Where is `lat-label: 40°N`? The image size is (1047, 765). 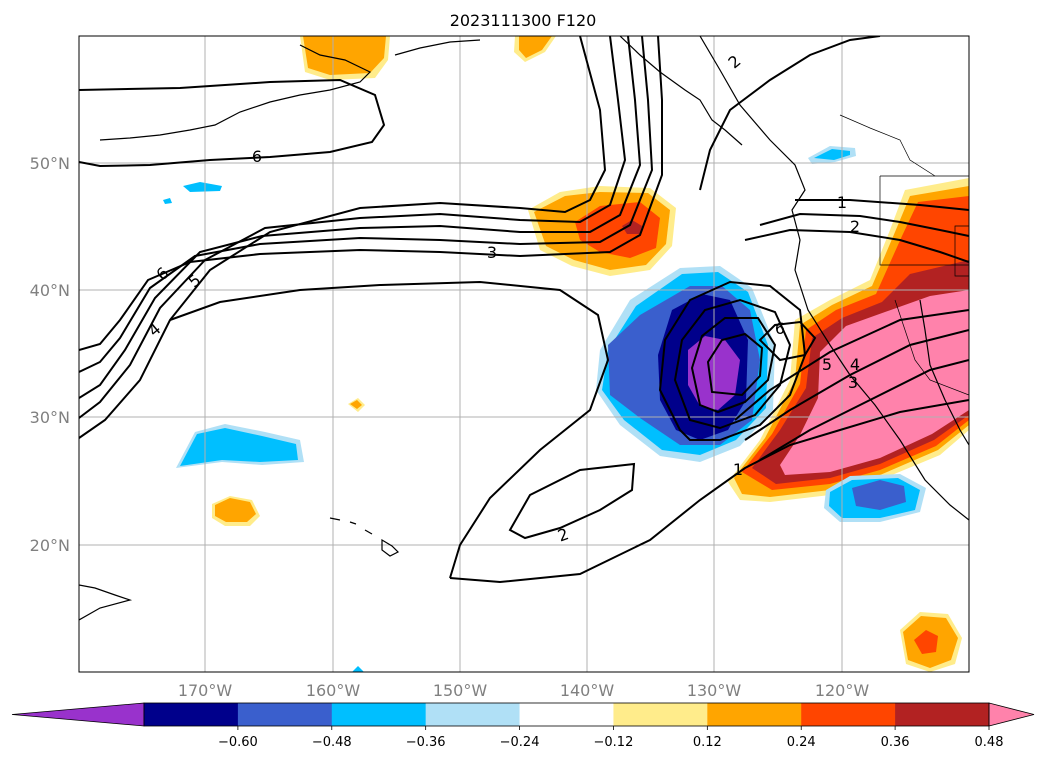 lat-label: 40°N is located at coordinates (50, 290).